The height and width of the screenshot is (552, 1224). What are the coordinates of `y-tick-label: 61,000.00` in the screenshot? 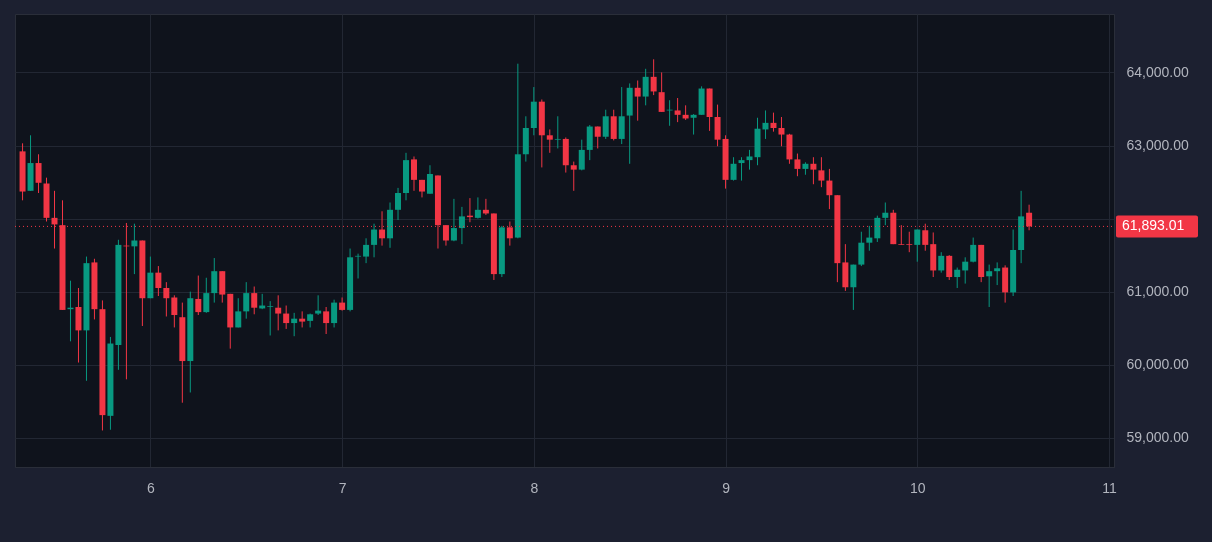 It's located at (1157, 291).